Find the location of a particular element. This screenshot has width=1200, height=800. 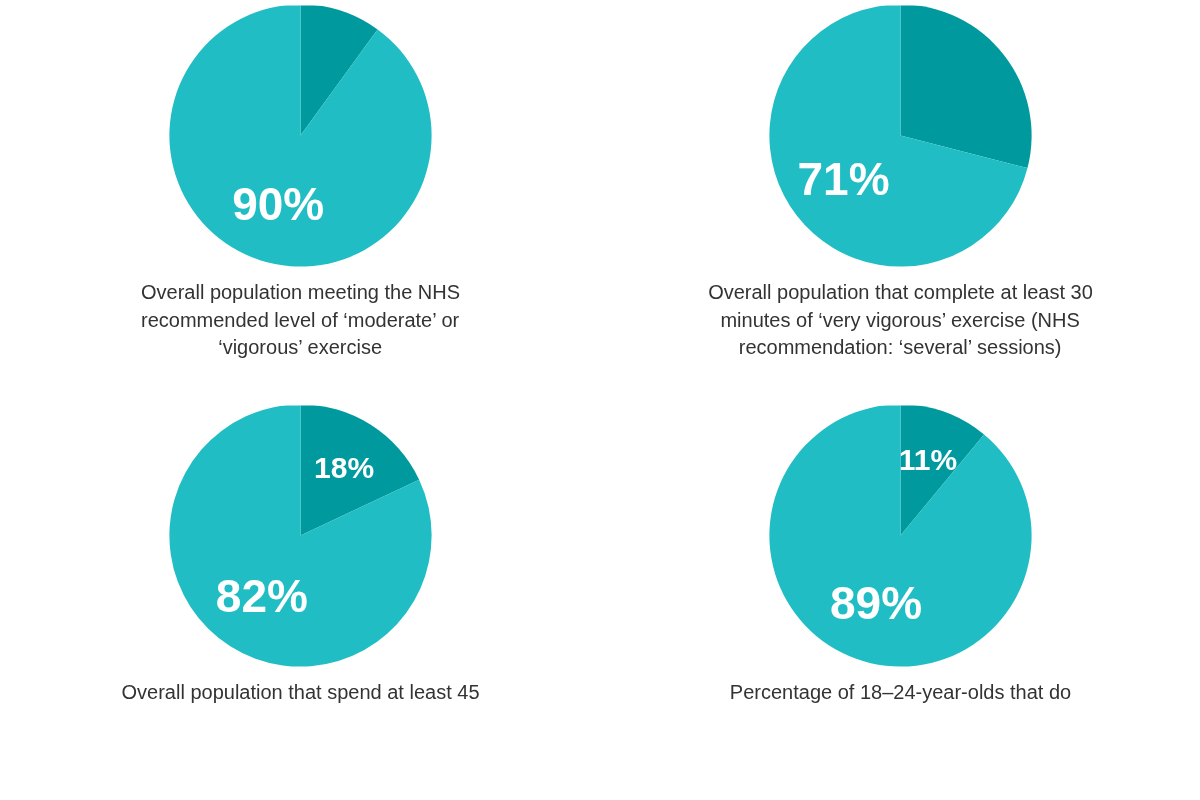

text: Overall population that spend at least 45 is located at coordinates (300, 692).